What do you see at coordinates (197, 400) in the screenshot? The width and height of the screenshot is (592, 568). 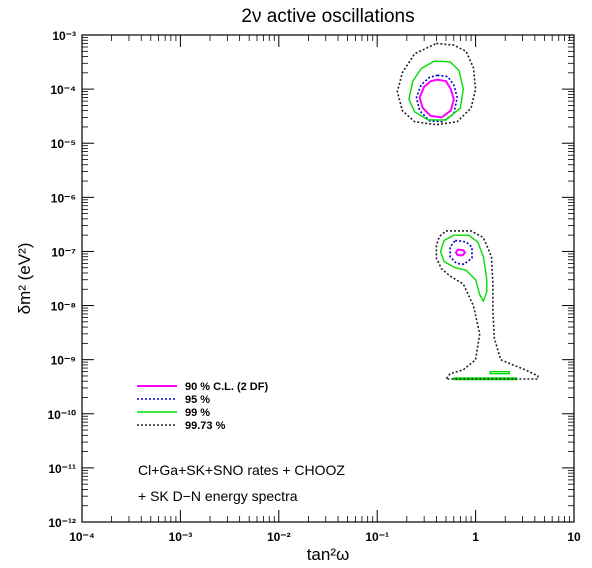 I see `legend-label-2: 95 %` at bounding box center [197, 400].